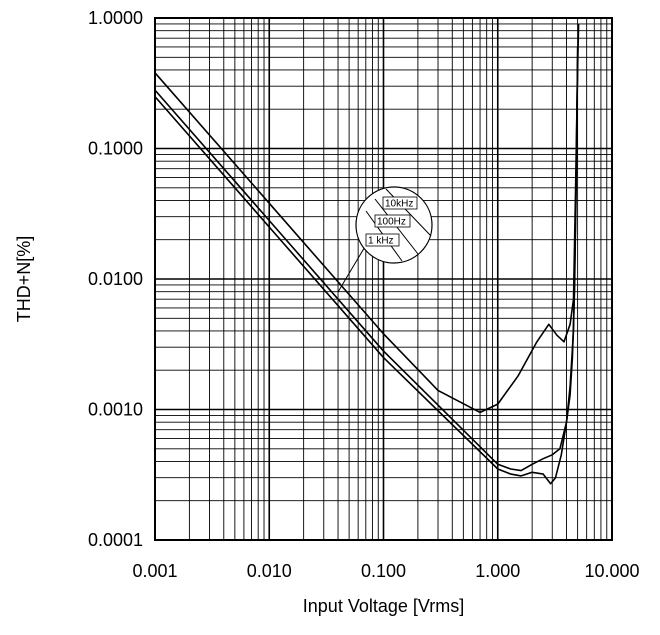 Image resolution: width=660 pixels, height=635 pixels. I want to click on legend-label-box-100hz, so click(392, 221).